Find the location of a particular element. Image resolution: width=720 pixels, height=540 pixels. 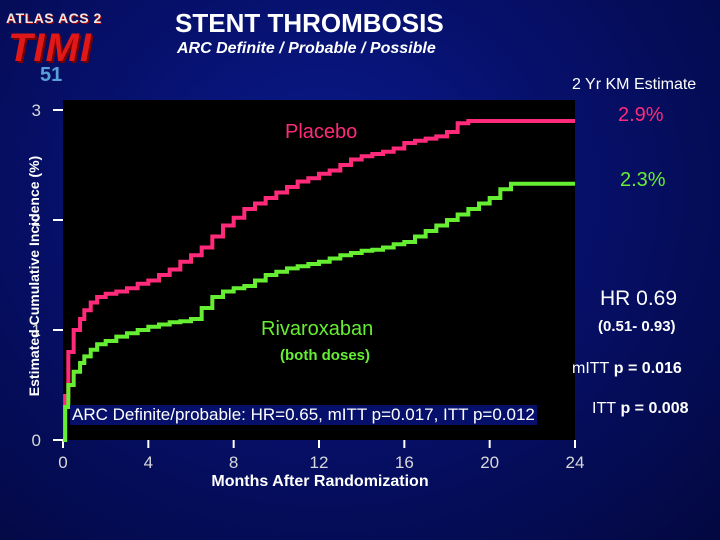

x-tick-label: 20 is located at coordinates (489, 462).